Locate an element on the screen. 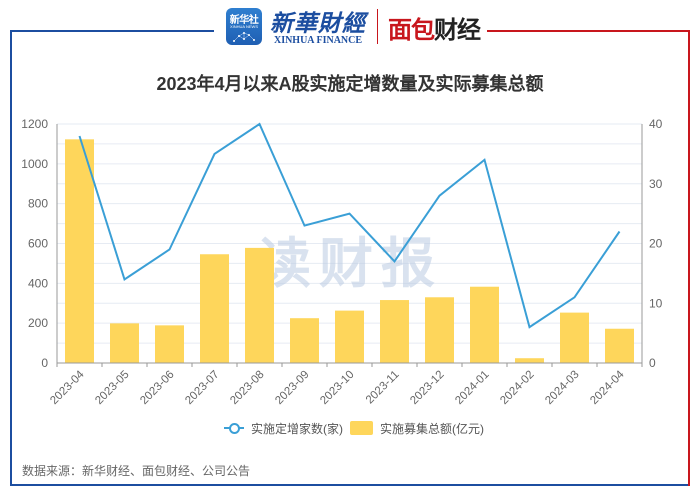  x-axis-tick-label: 2024-01 is located at coordinates (472, 388).